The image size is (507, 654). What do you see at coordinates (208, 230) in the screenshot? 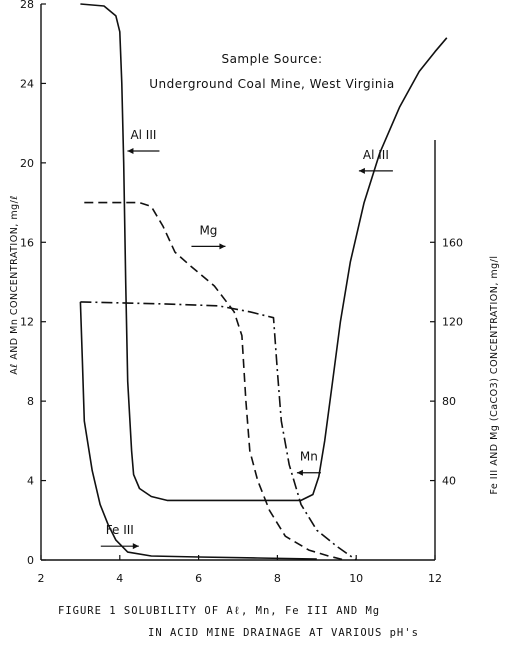
I see `annotation-label: Mg` at bounding box center [208, 230].